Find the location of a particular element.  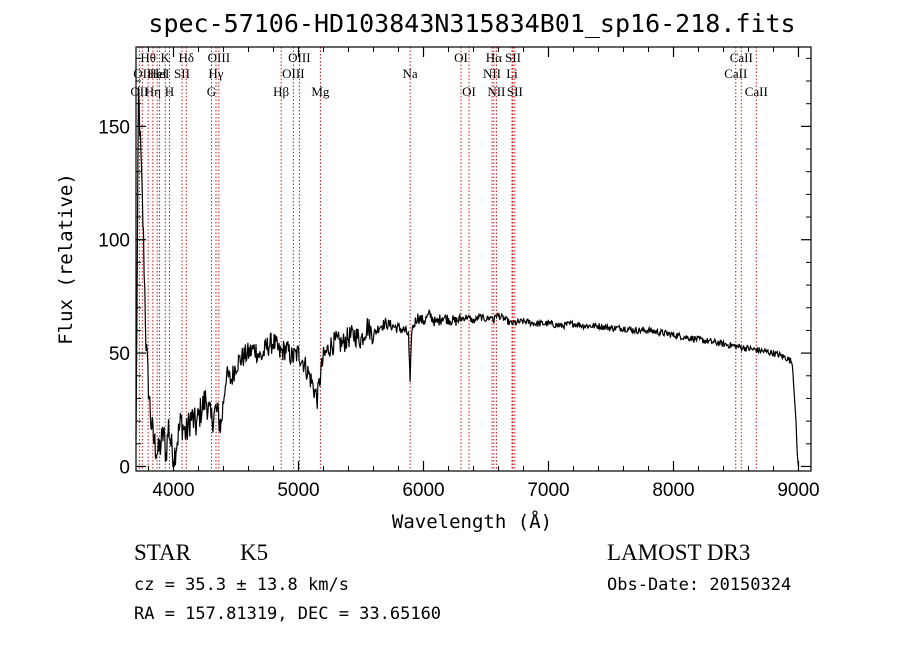

x-tick-label: 6000 is located at coordinates (423, 490).